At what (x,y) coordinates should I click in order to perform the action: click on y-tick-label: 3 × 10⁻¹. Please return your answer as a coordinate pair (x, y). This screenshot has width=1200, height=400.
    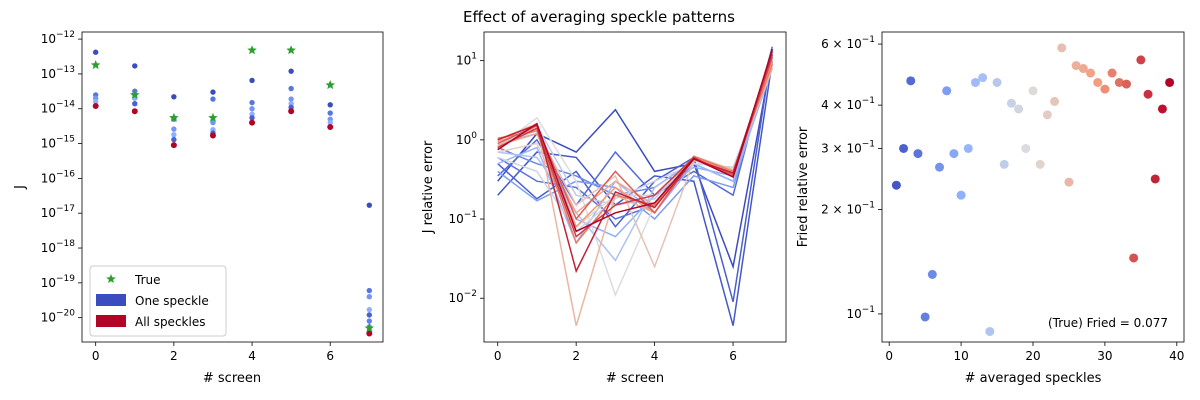
    Looking at the image, I should click on (848, 147).